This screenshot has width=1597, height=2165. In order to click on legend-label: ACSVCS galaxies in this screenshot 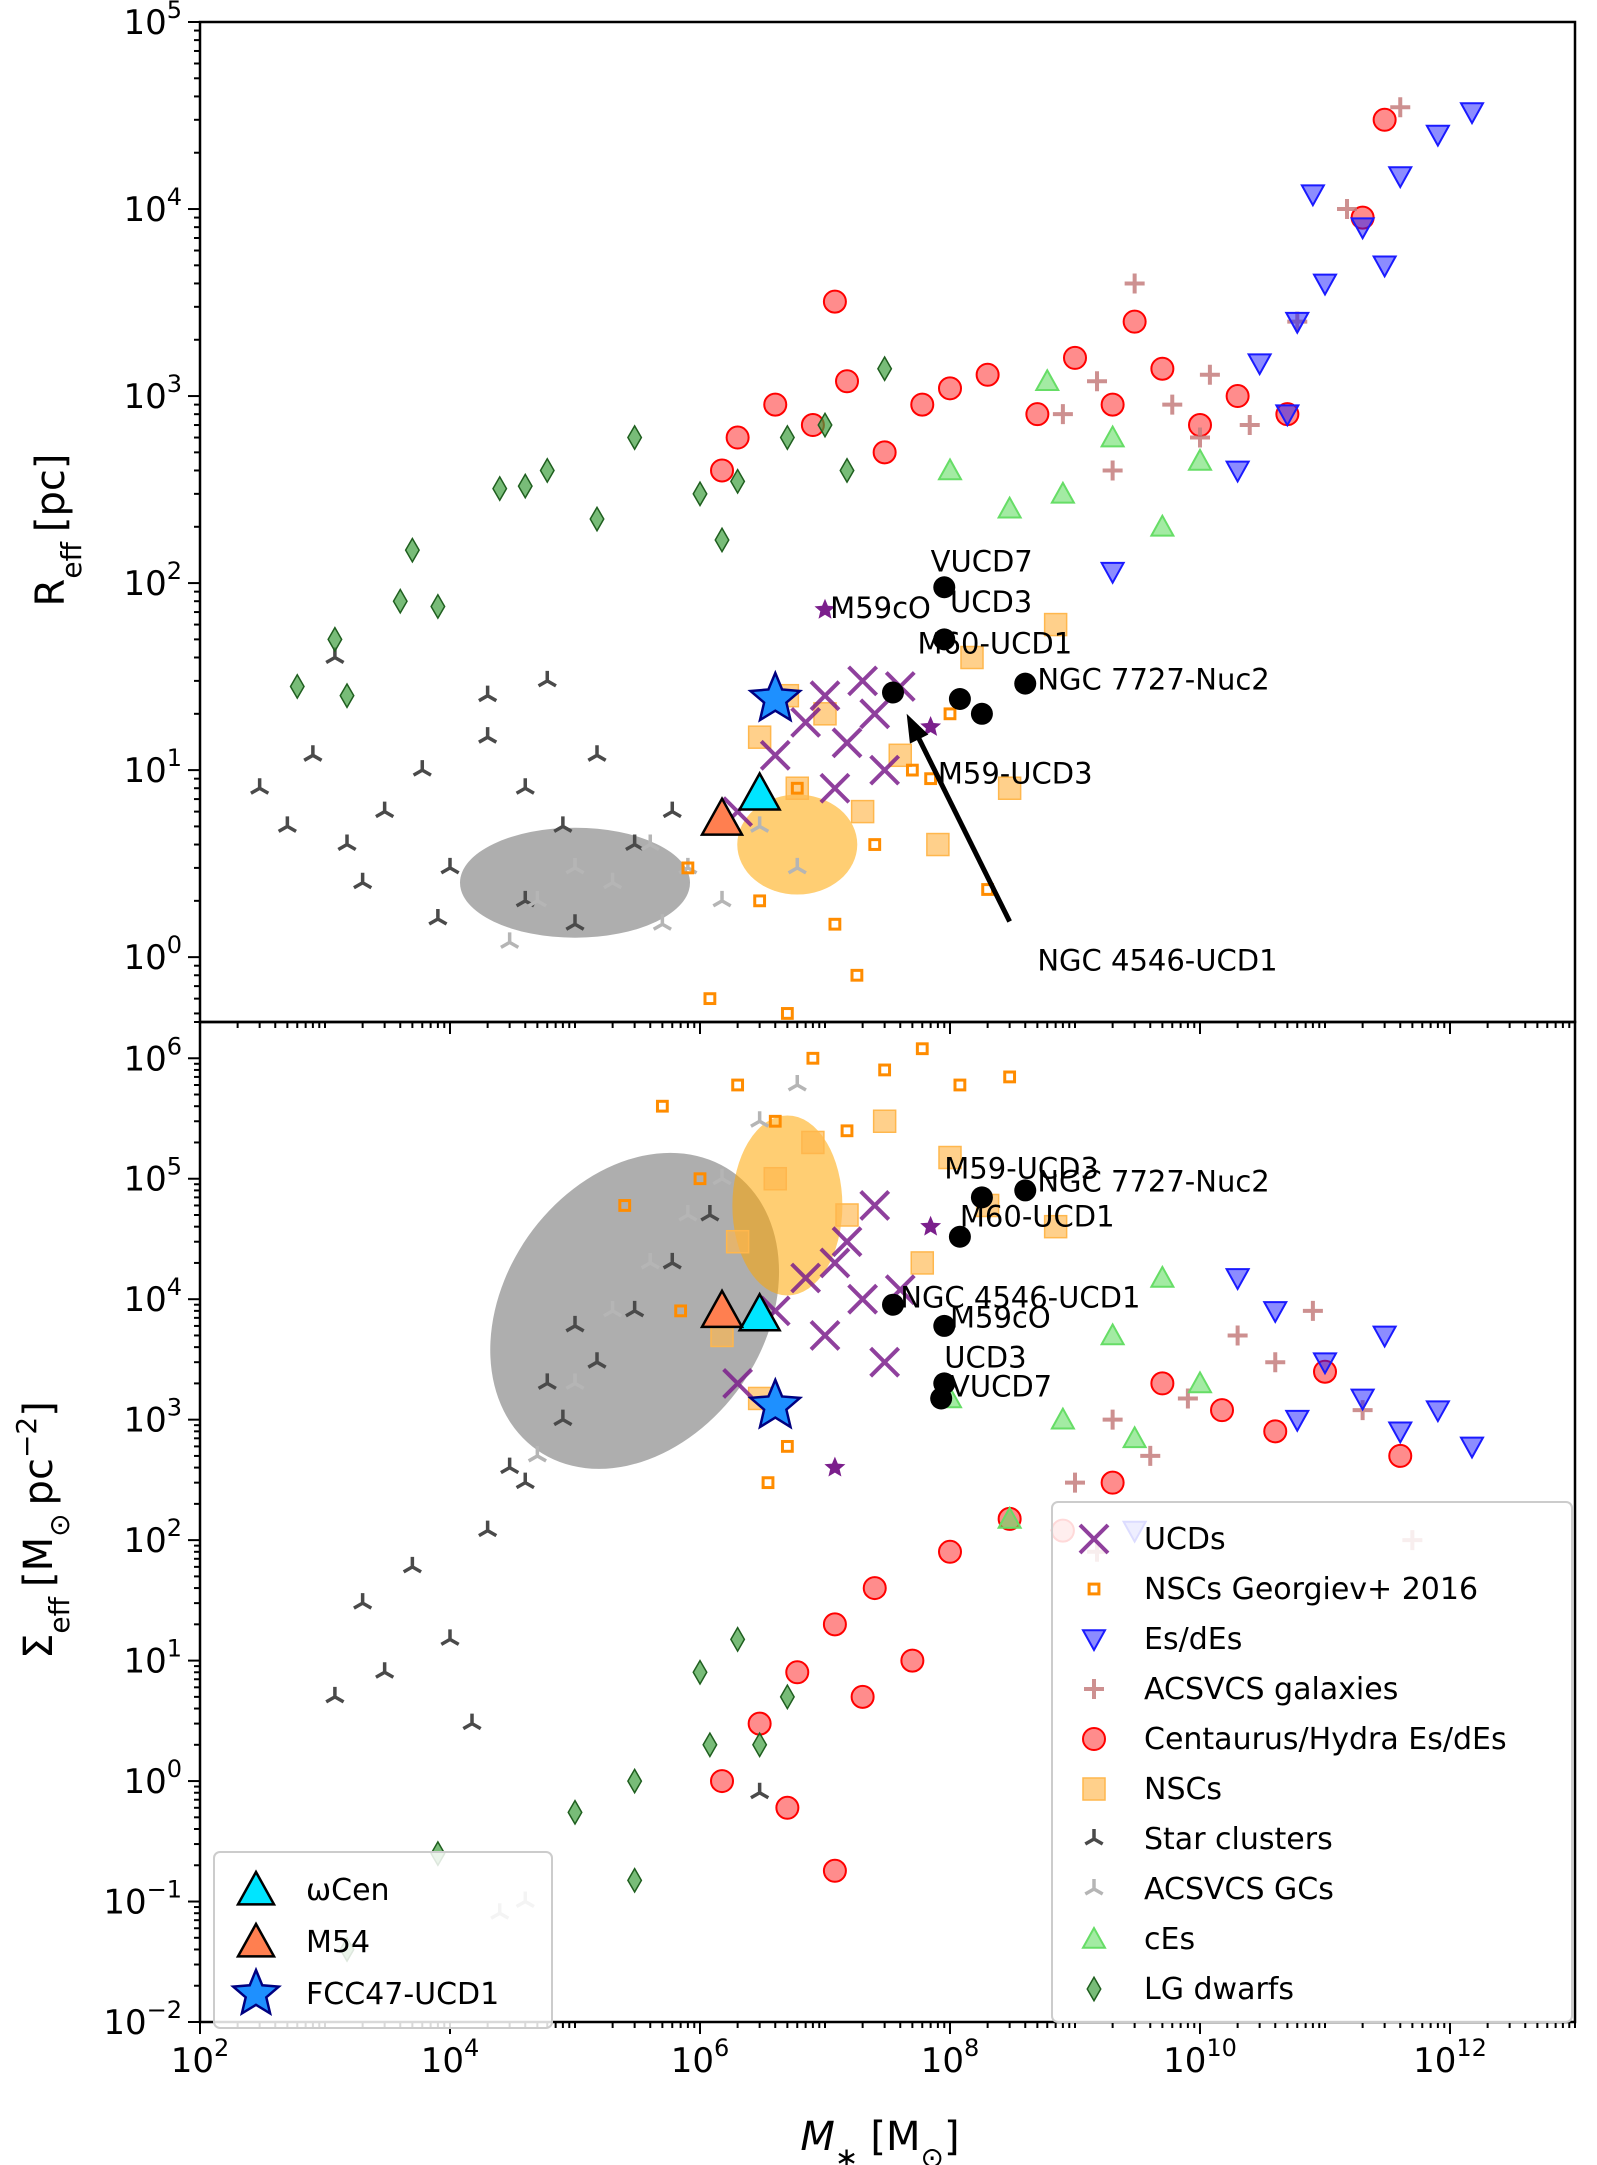, I will do `click(1271, 1689)`.